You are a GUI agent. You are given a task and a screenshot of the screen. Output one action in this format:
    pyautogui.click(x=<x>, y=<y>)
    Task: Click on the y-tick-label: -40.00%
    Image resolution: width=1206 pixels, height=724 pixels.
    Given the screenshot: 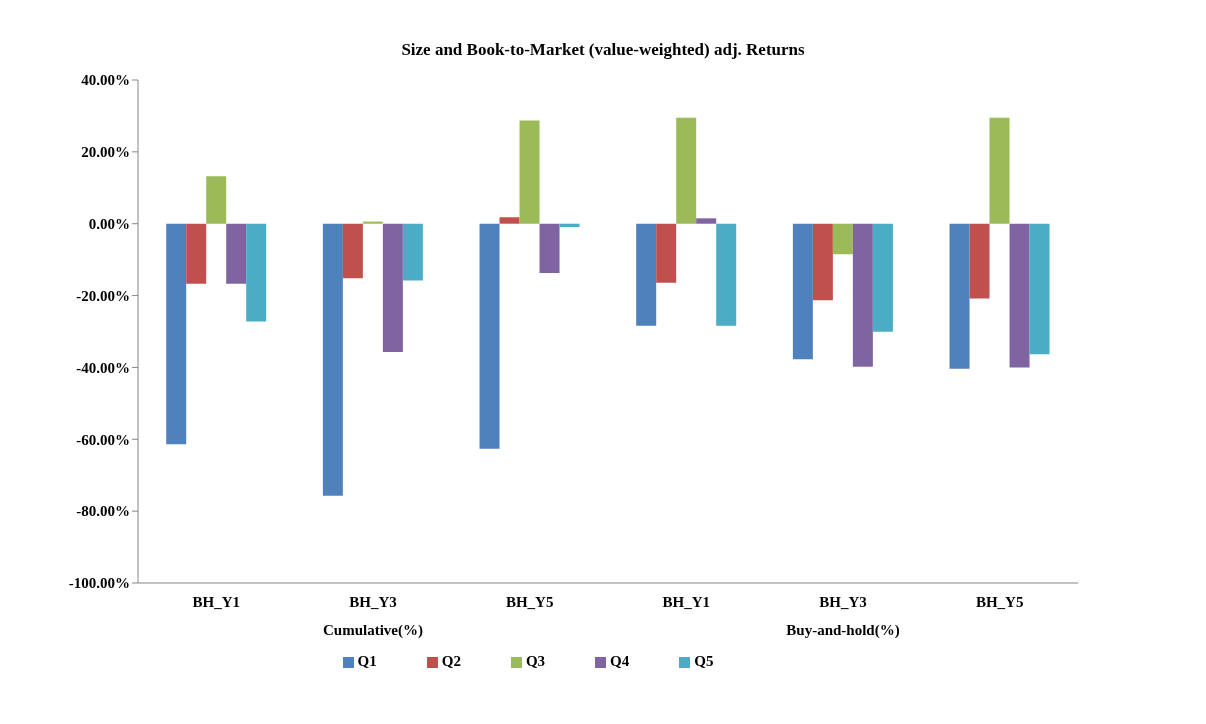 What is the action you would take?
    pyautogui.click(x=103, y=367)
    